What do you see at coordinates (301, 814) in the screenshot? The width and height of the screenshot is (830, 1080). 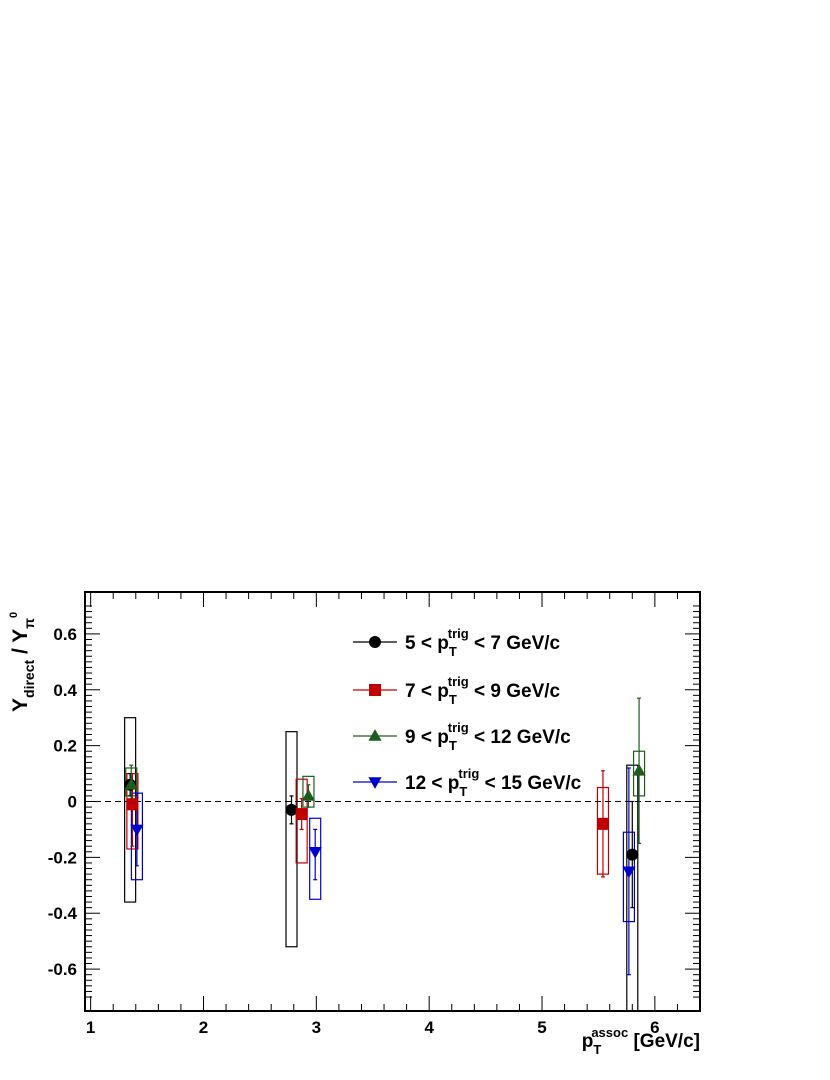 I see `point-s2-p2` at bounding box center [301, 814].